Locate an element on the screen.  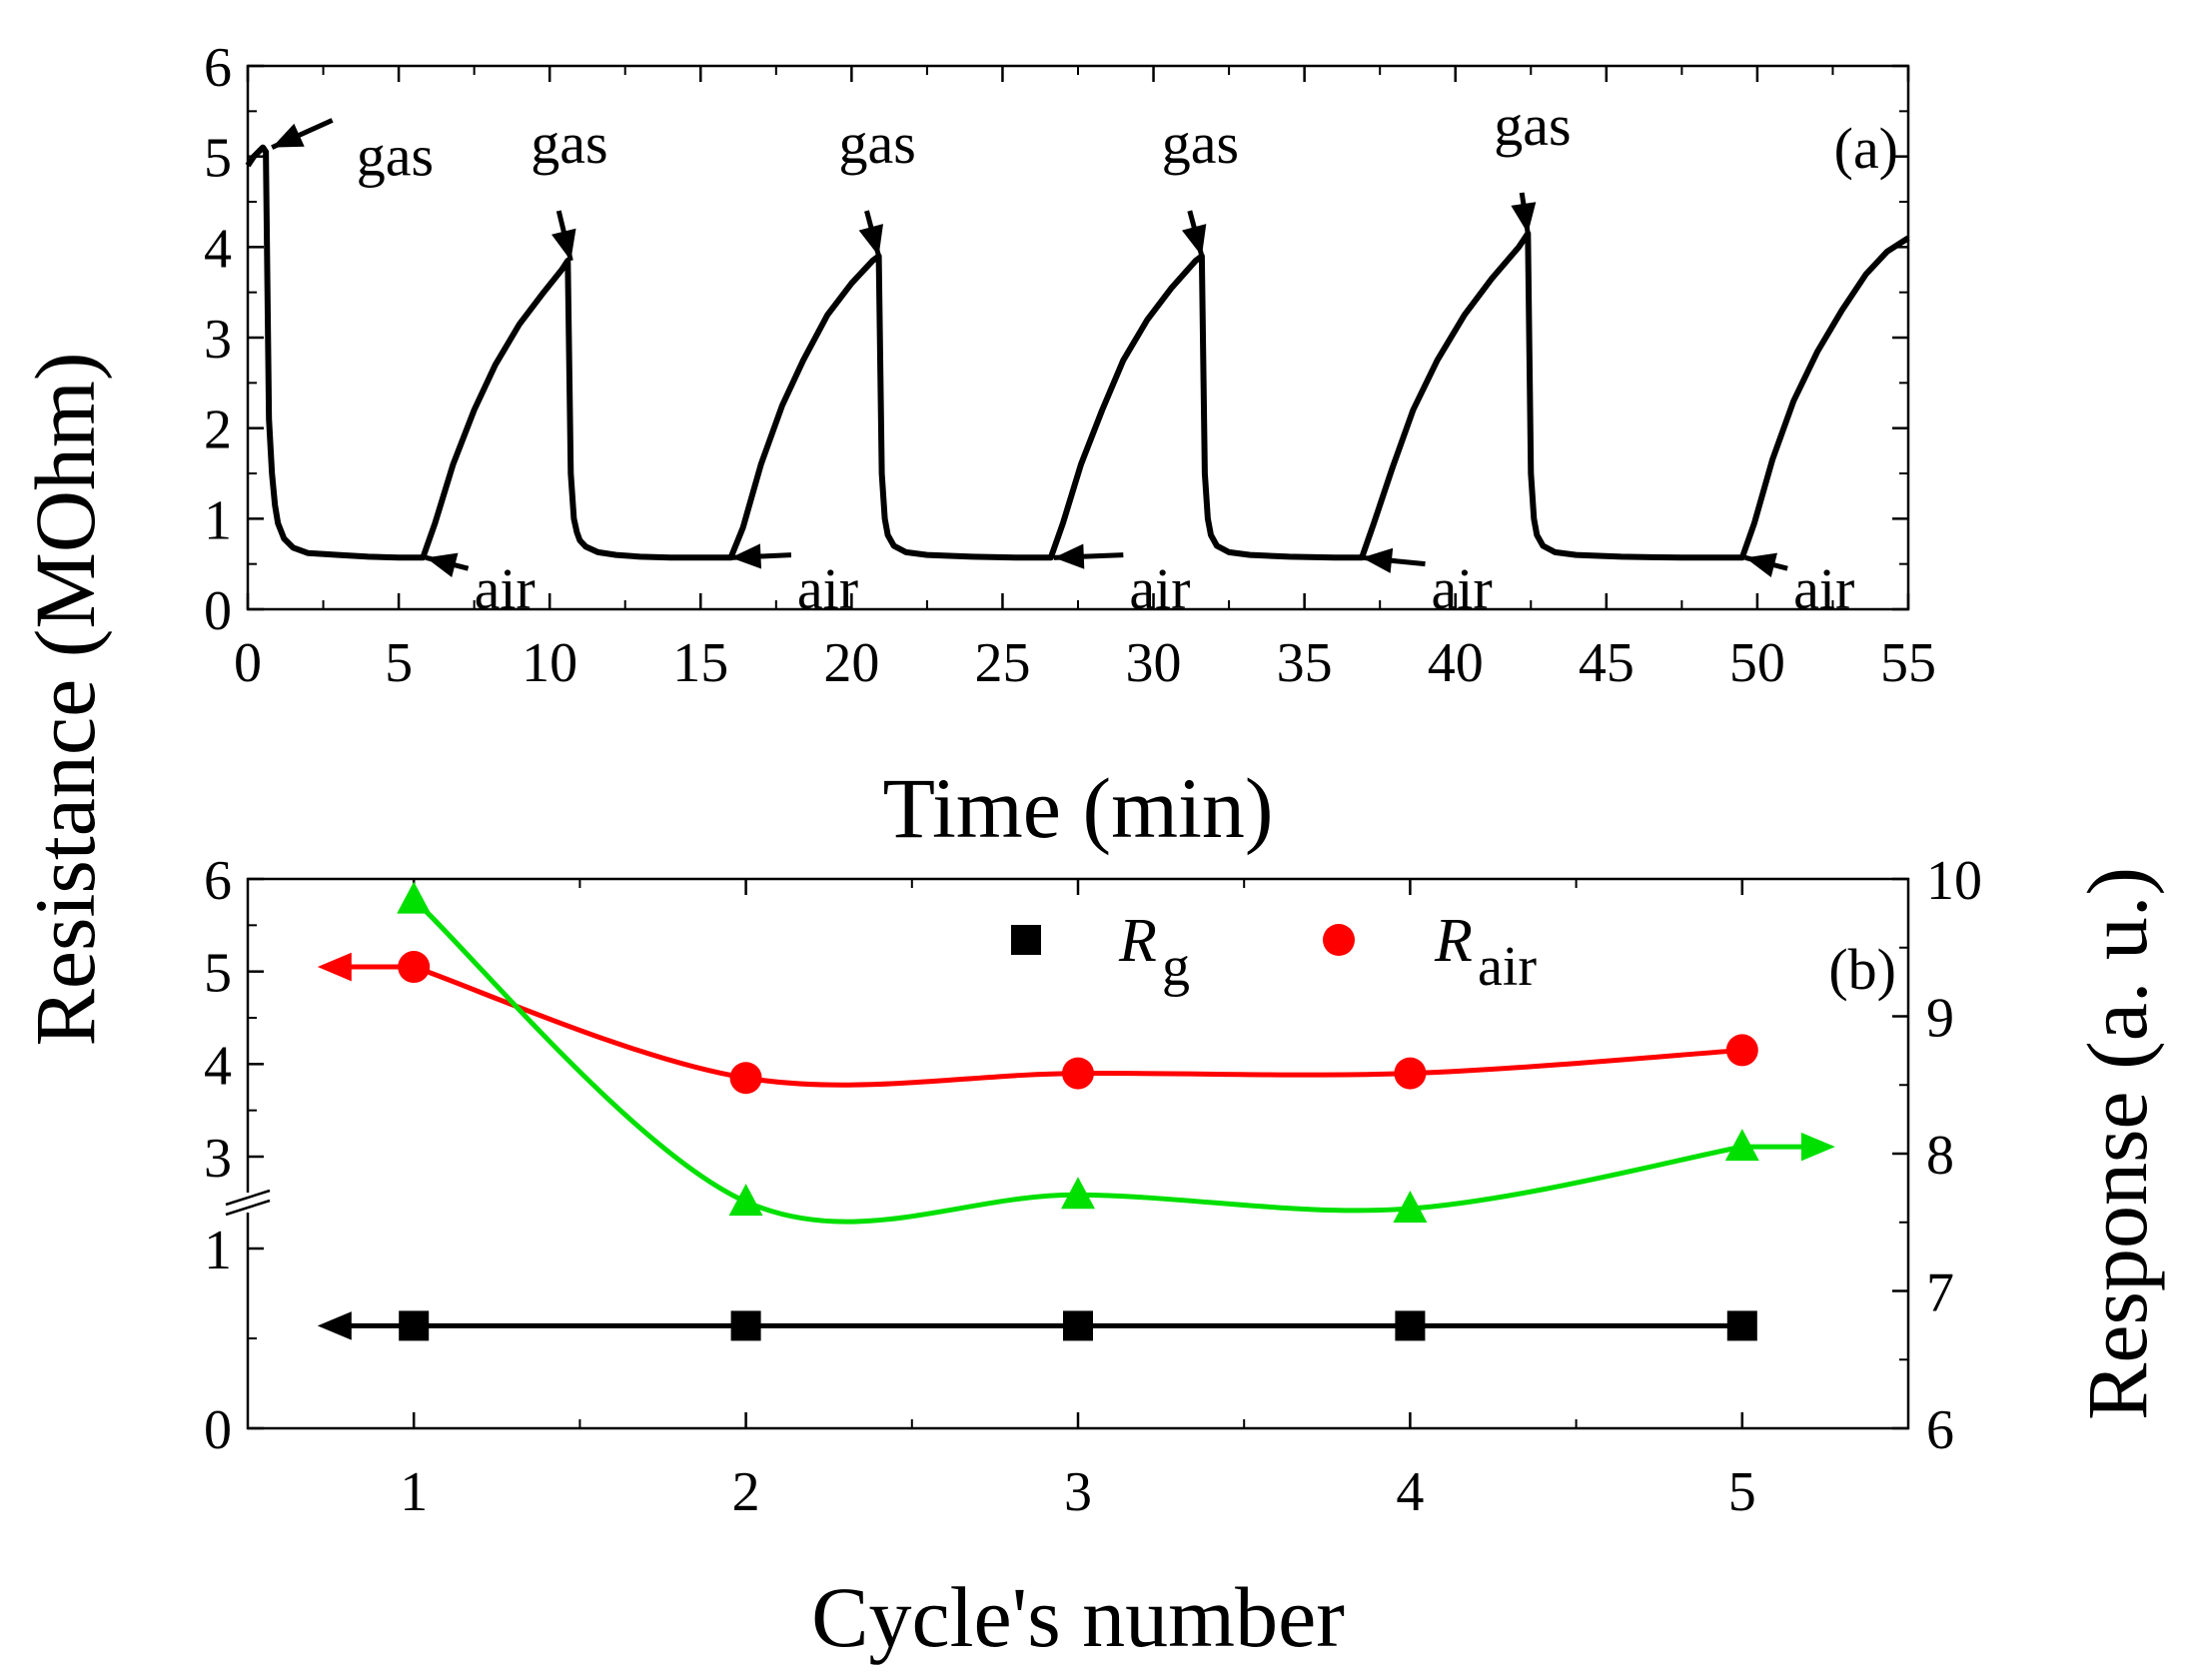
x-tick-label: 0 is located at coordinates (248, 663).